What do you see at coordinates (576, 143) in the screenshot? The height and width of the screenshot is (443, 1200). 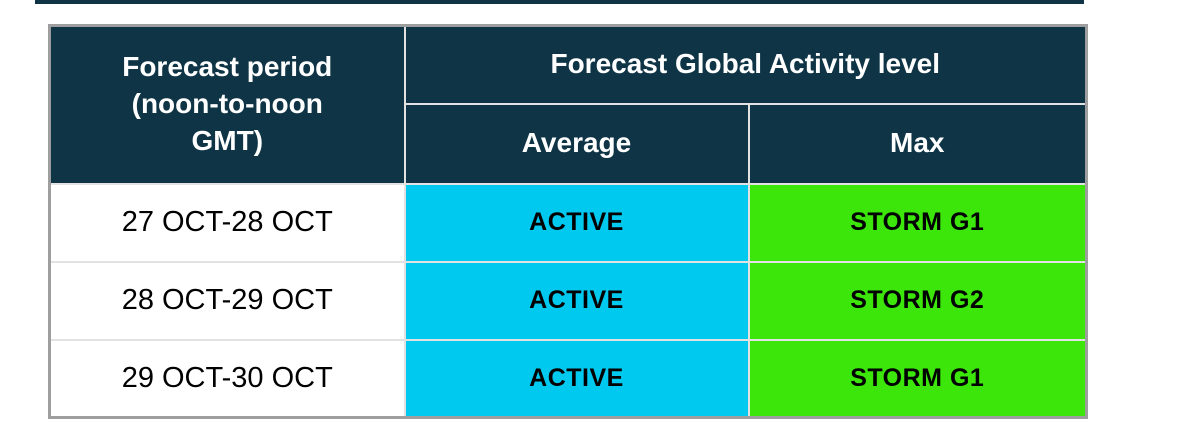 I see `average-header-cell: Average` at bounding box center [576, 143].